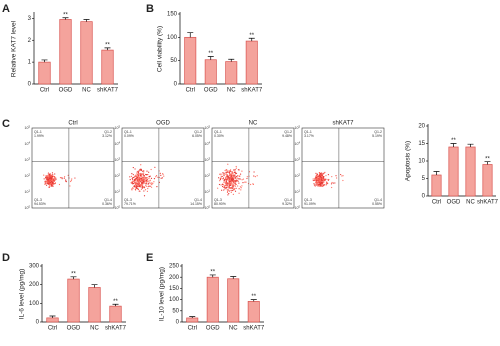 The height and width of the screenshot is (346, 500). What do you see at coordinates (220, 204) in the screenshot?
I see `quadrant-percent: 80.90%` at bounding box center [220, 204].